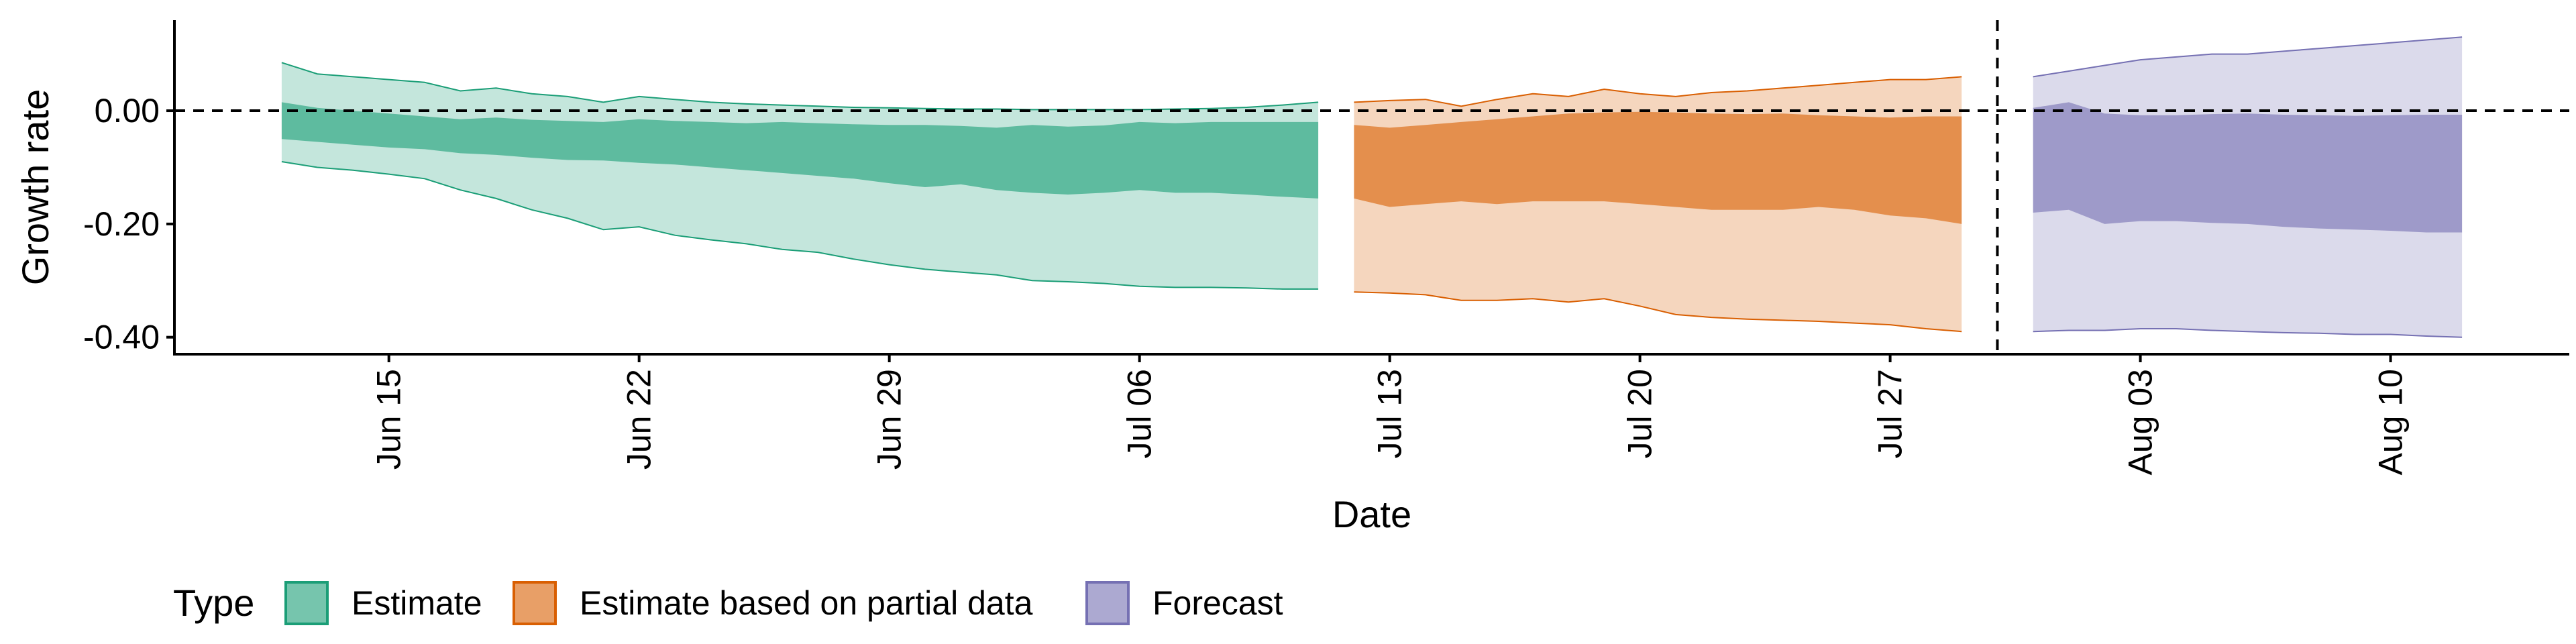 The image size is (2576, 644). Describe the element at coordinates (2140, 422) in the screenshot. I see `x-tick-label: Aug 03` at that location.